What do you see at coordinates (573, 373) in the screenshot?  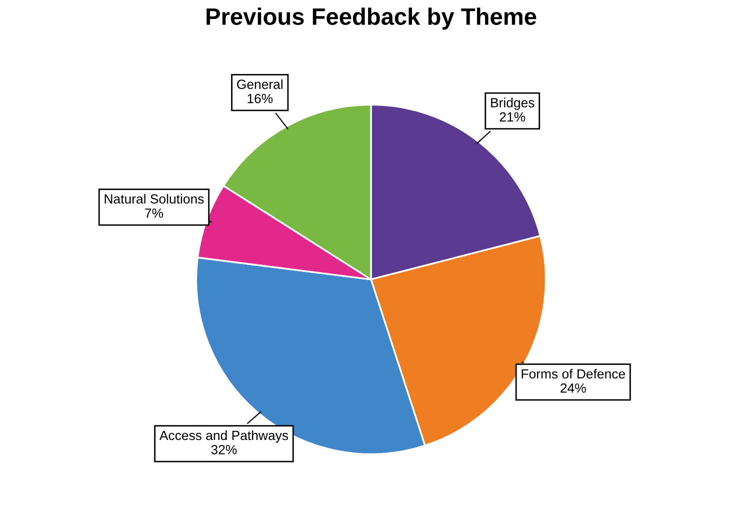 I see `slice-label: Forms of Defence` at bounding box center [573, 373].